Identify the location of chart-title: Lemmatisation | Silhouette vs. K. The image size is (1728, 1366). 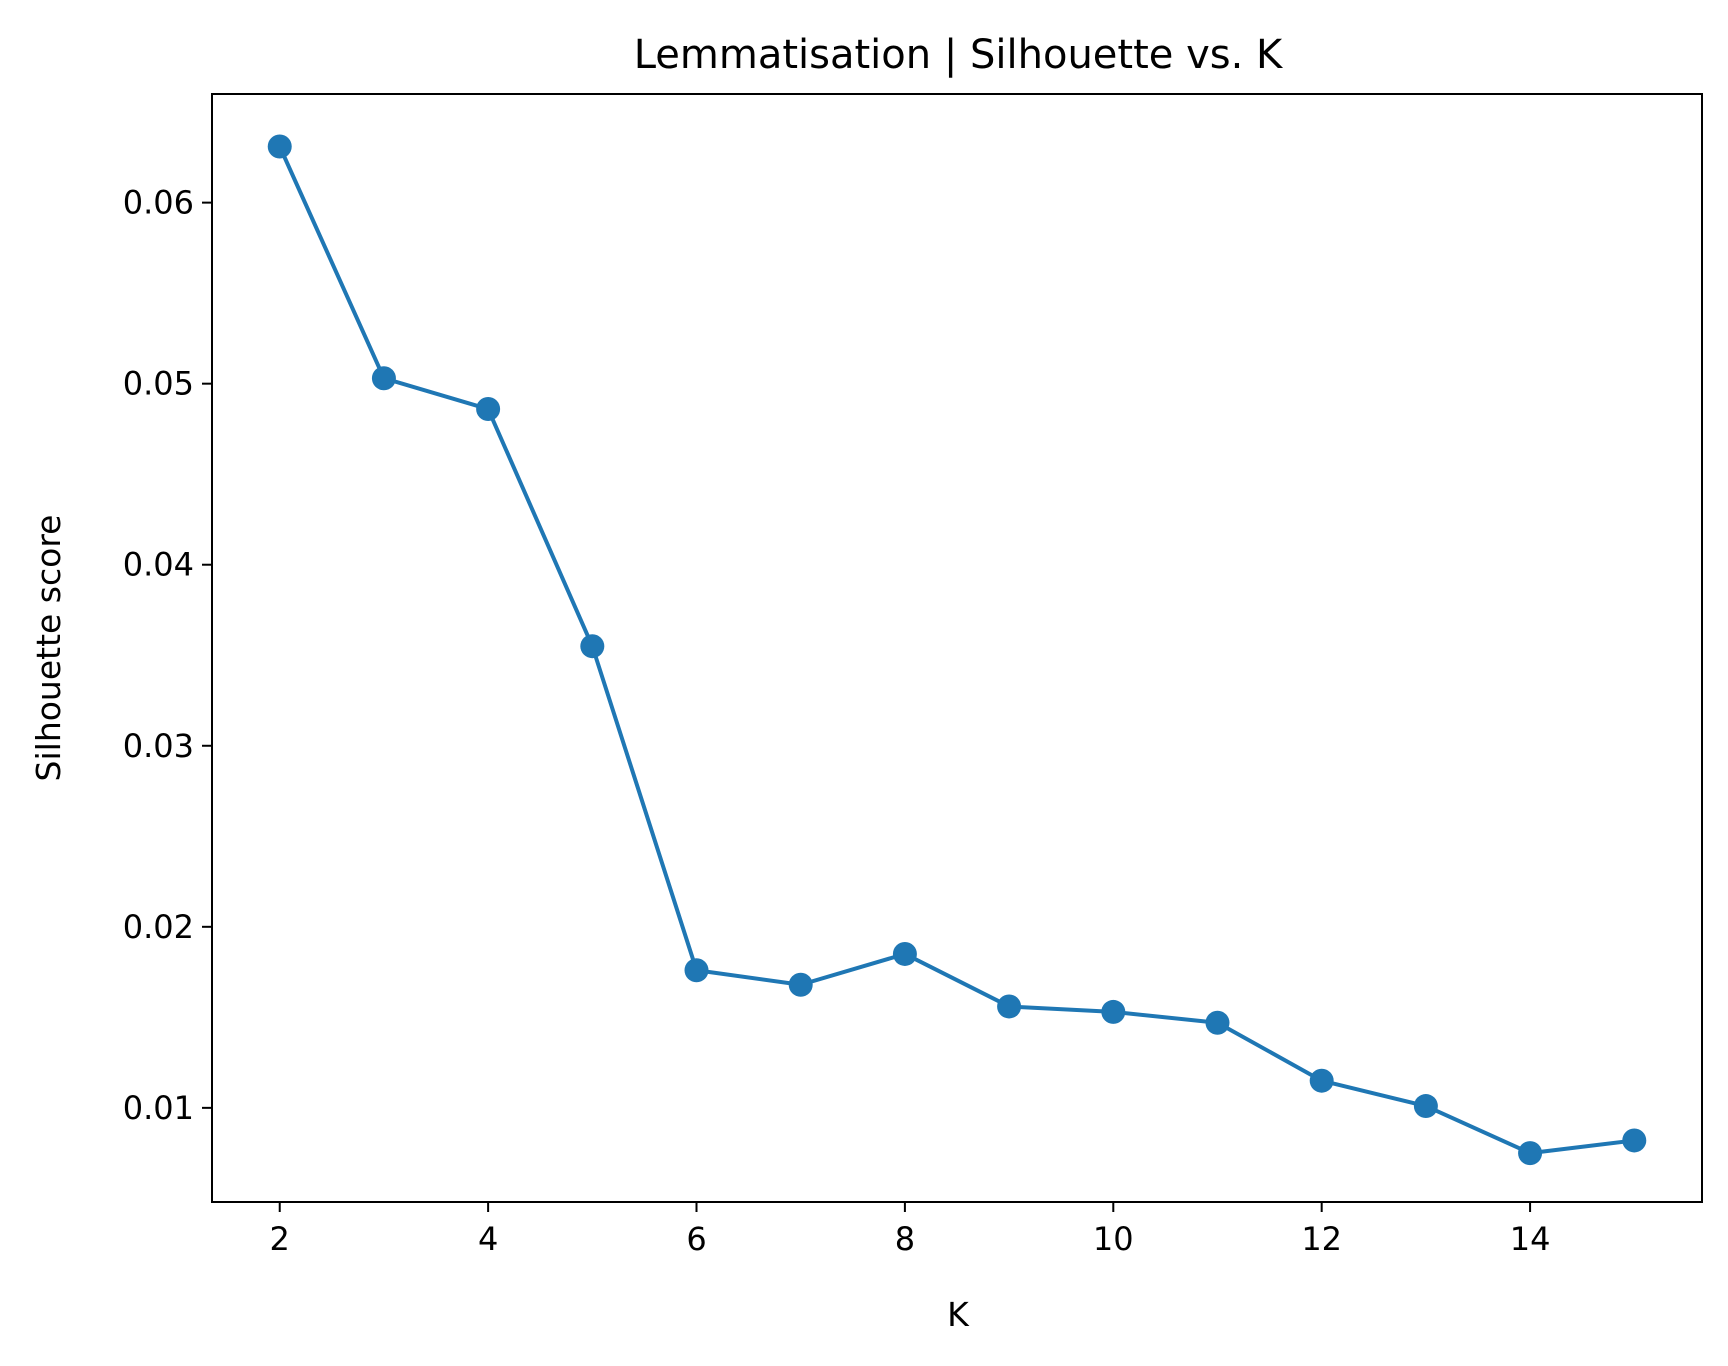
(959, 55).